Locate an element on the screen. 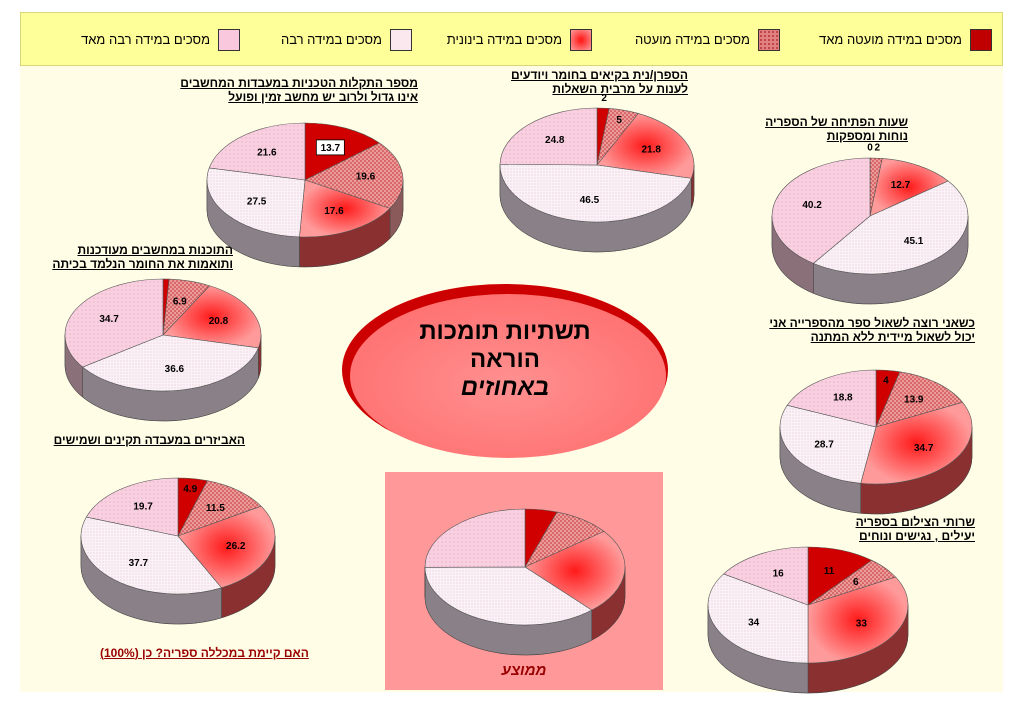 The height and width of the screenshot is (708, 1023). legend-label-medium: מסכים במידה בינונית is located at coordinates (504, 39).